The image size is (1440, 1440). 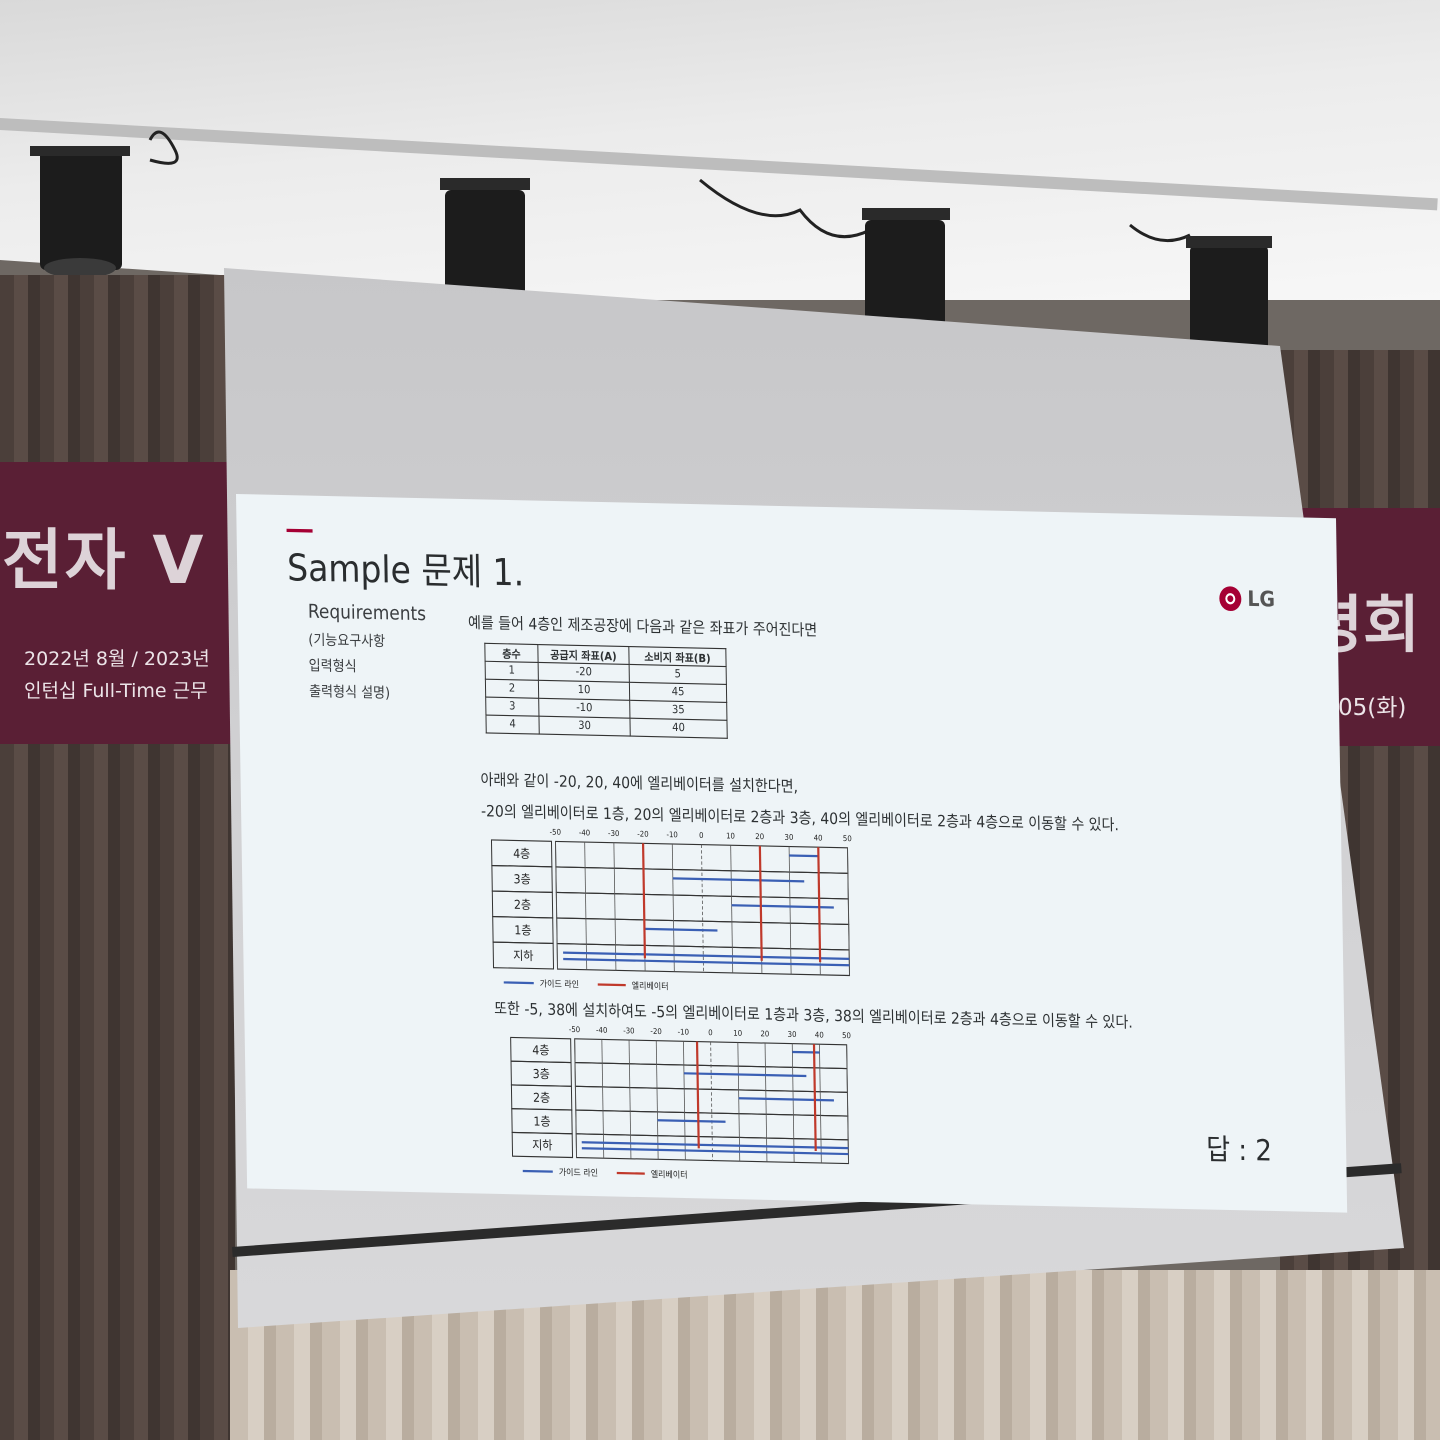 I want to click on table-cell: 2, so click(x=512, y=689).